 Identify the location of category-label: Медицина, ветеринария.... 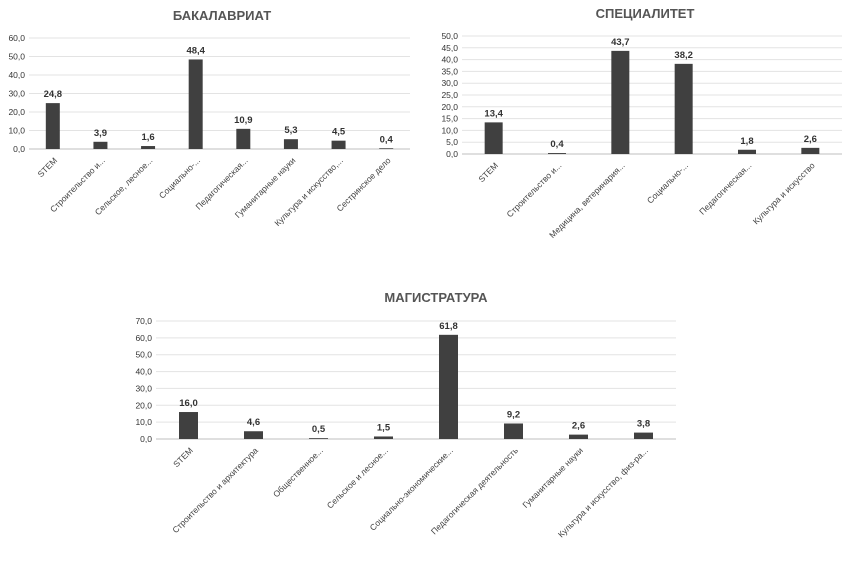
(587, 200).